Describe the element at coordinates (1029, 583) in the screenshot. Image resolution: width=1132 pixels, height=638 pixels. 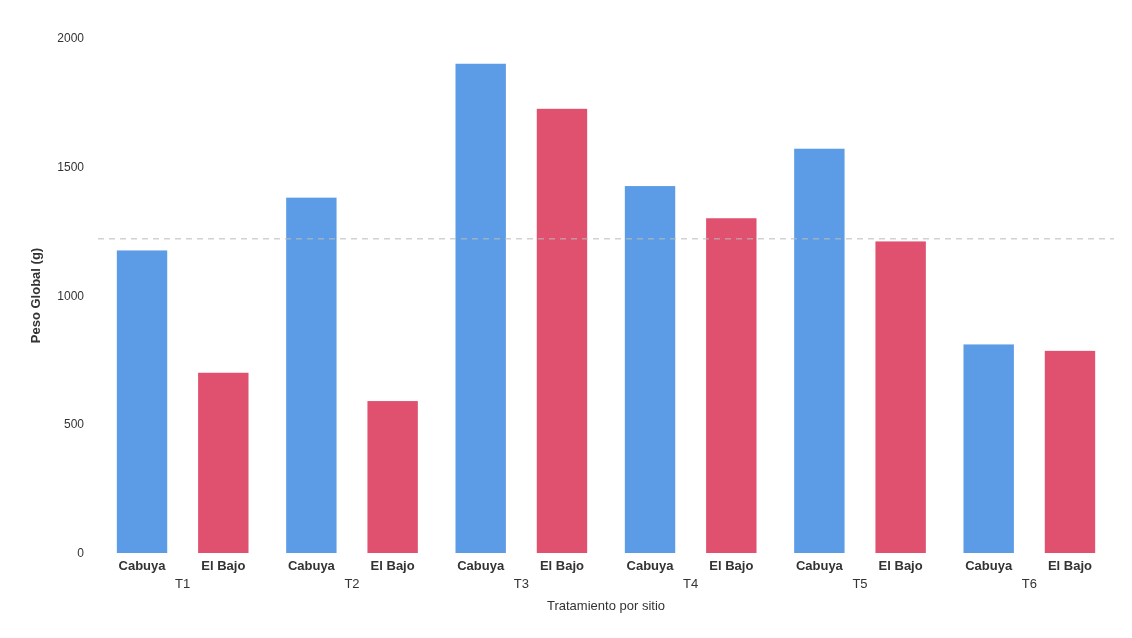
I see `x-tick-label: T6` at that location.